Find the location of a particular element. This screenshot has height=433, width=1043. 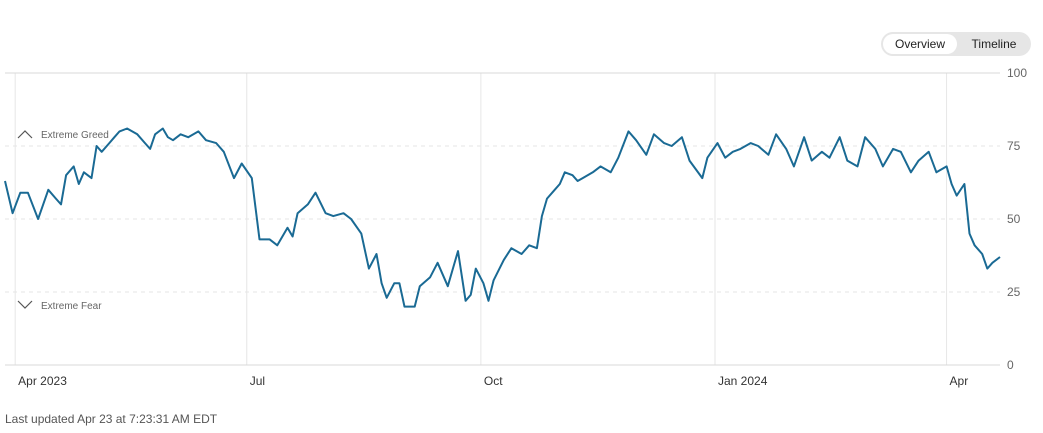

y-tick-label-75: 75 is located at coordinates (1014, 146).